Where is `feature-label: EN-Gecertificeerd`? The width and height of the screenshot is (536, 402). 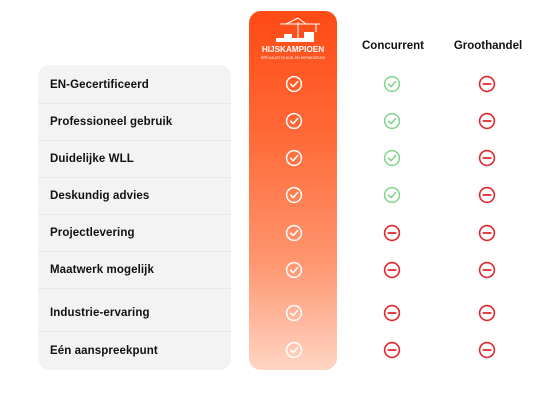 feature-label: EN-Gecertificeerd is located at coordinates (99, 85).